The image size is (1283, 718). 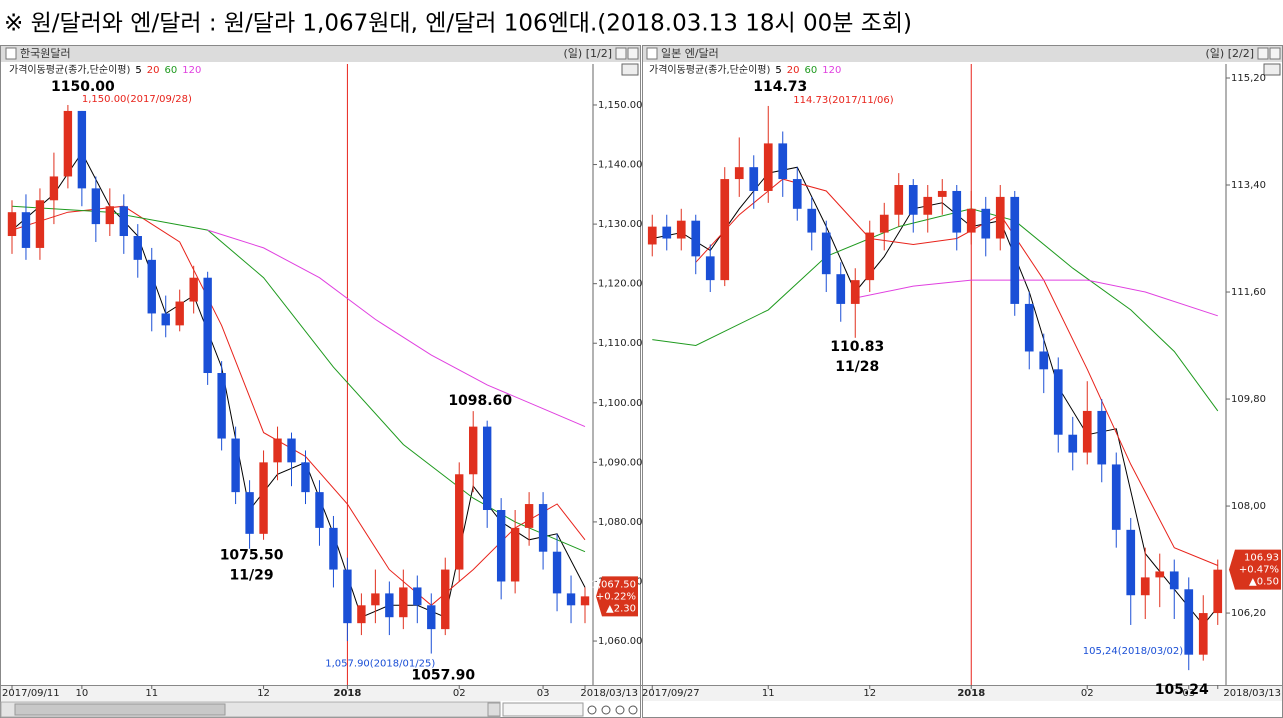 What do you see at coordinates (620, 403) in the screenshot?
I see `y-tick-label: 1,100.00` at bounding box center [620, 403].